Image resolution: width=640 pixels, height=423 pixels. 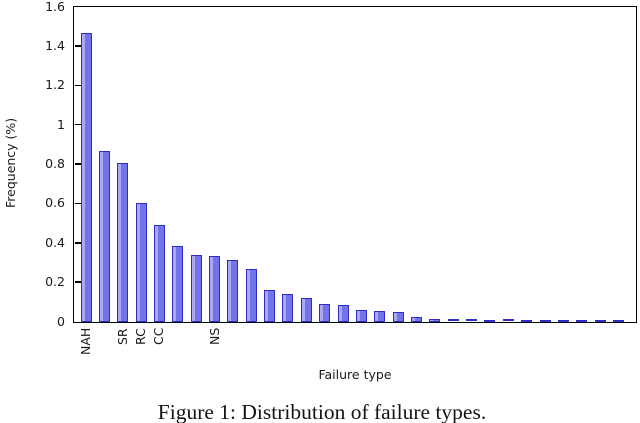 What do you see at coordinates (322, 411) in the screenshot?
I see `figure-caption: Figure 1: Distribution of failure types.` at bounding box center [322, 411].